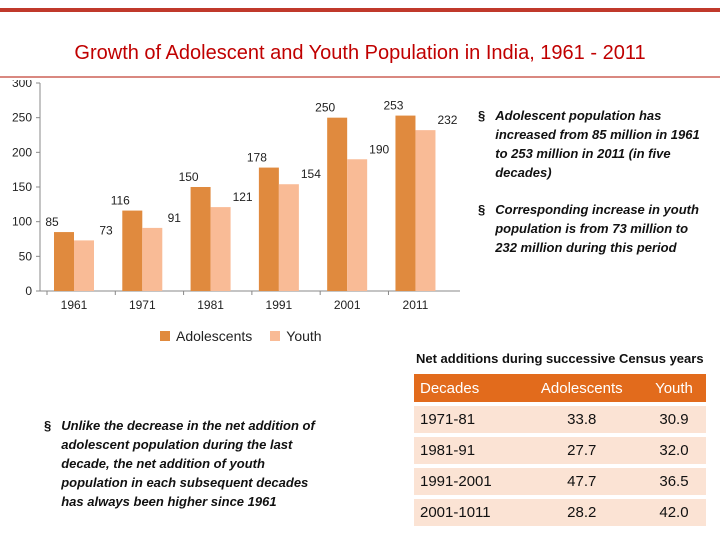 The width and height of the screenshot is (720, 540). I want to click on y-tick-label: 50, so click(26, 256).